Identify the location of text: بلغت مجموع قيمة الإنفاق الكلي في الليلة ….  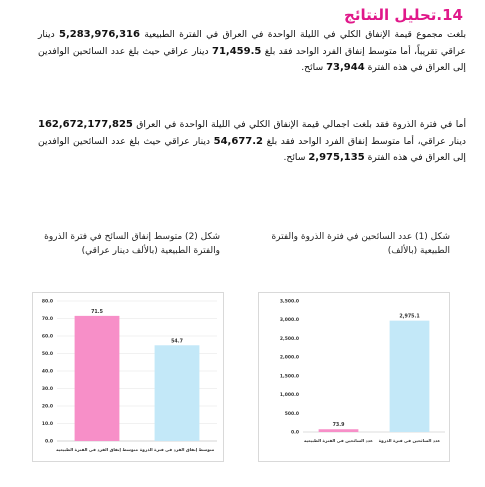
(302, 34).